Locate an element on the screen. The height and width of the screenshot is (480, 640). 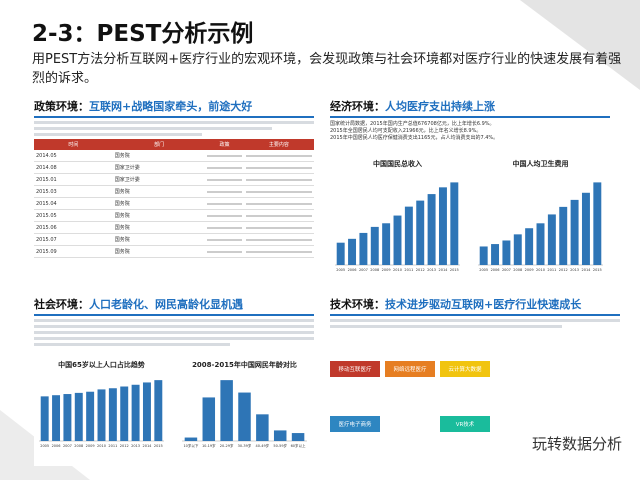
row: 2015.06 国务院 is located at coordinates (174, 227).